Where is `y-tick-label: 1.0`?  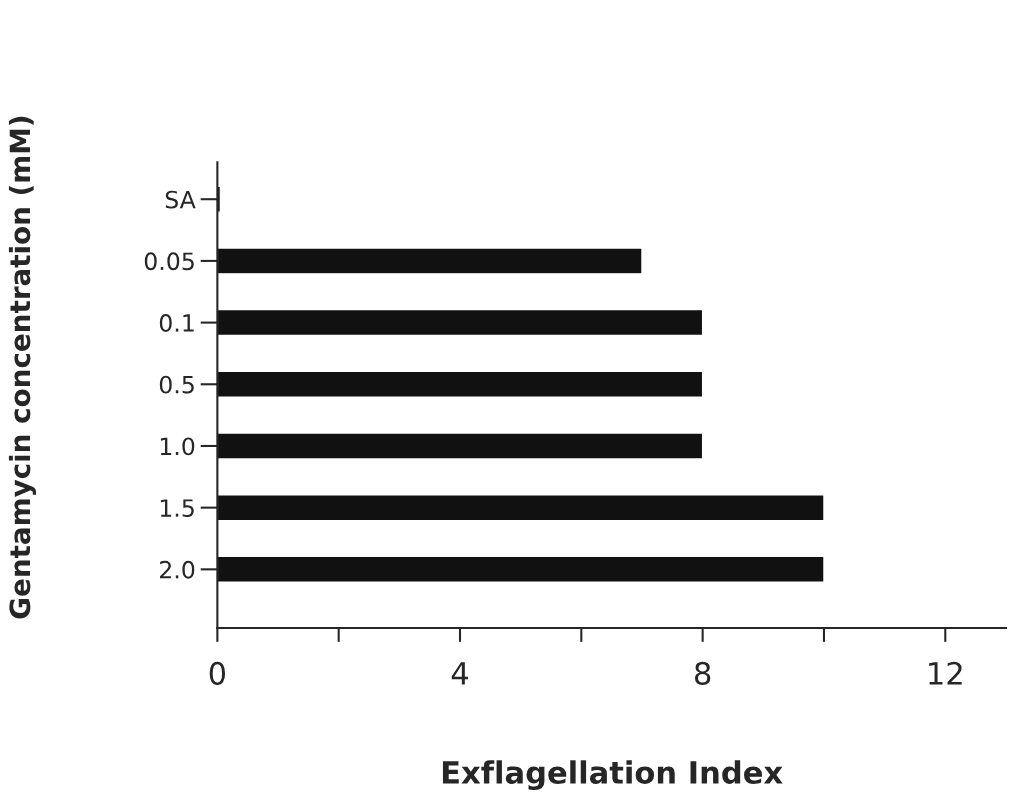
y-tick-label: 1.0 is located at coordinates (177, 446).